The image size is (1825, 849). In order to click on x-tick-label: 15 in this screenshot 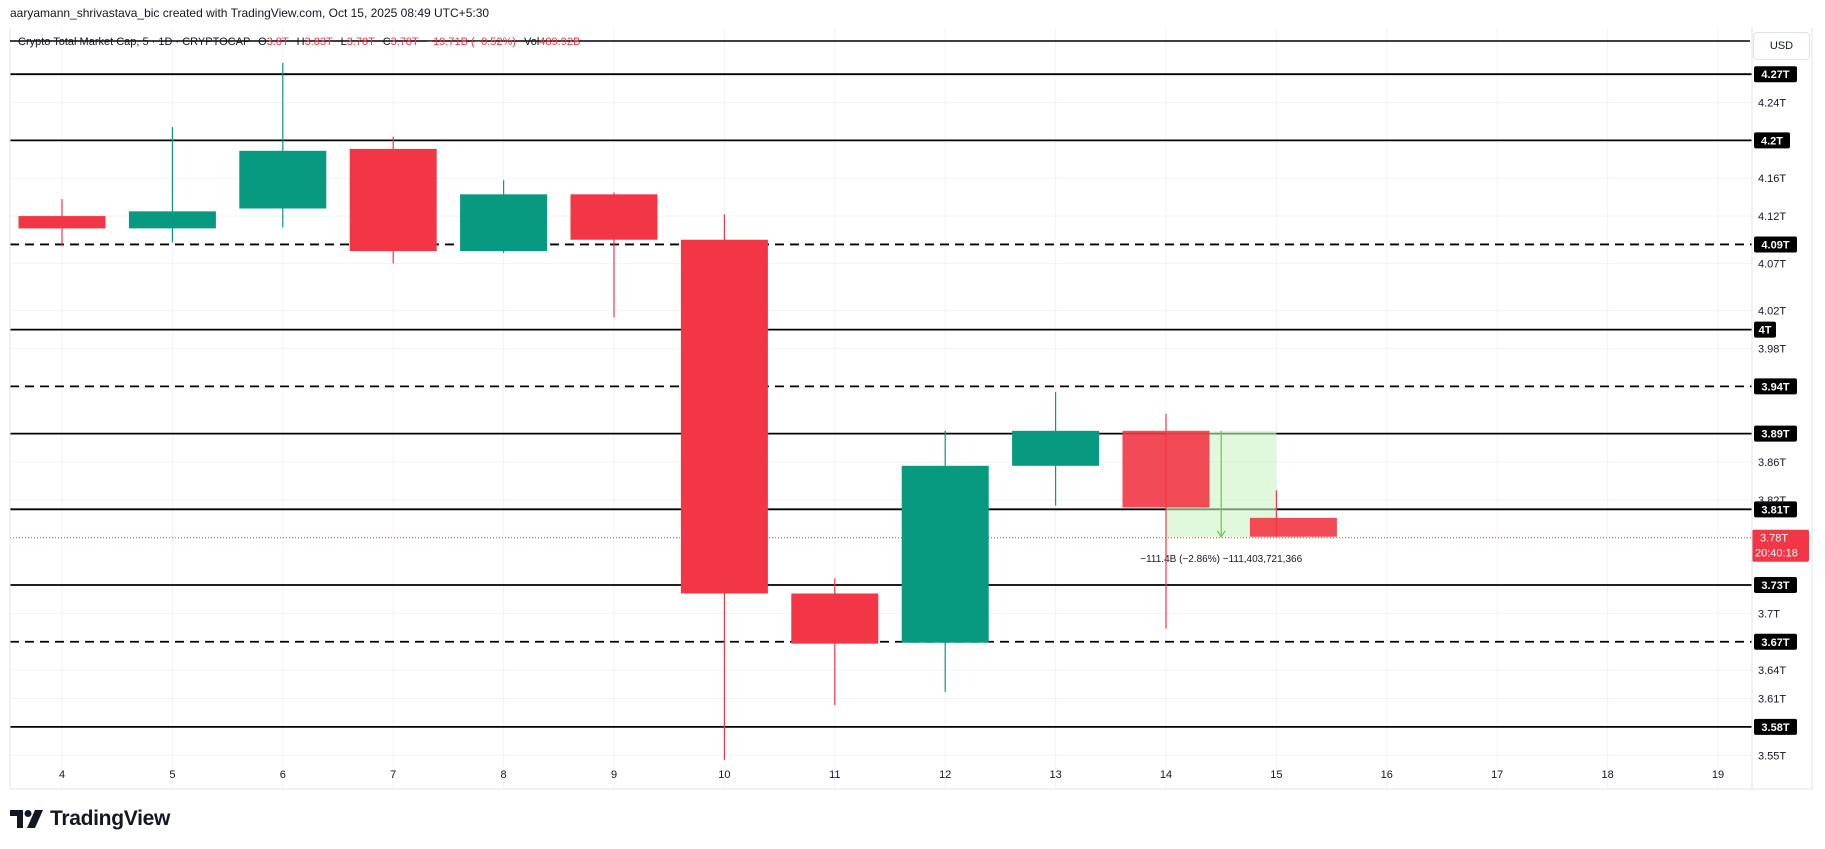, I will do `click(1276, 775)`.